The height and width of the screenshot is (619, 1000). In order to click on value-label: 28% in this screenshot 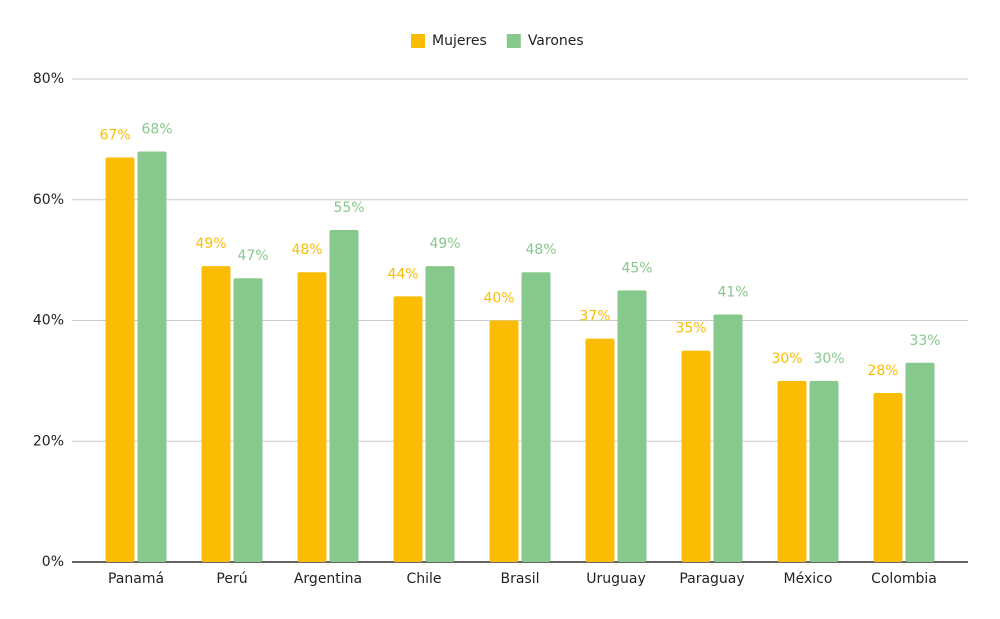, I will do `click(882, 371)`.